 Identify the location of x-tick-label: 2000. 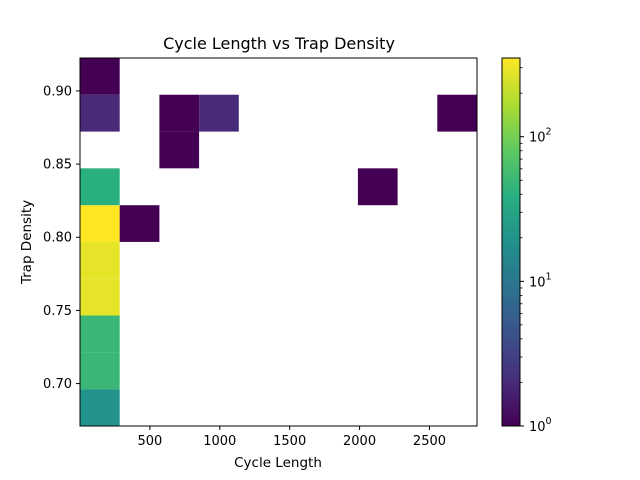
(359, 441).